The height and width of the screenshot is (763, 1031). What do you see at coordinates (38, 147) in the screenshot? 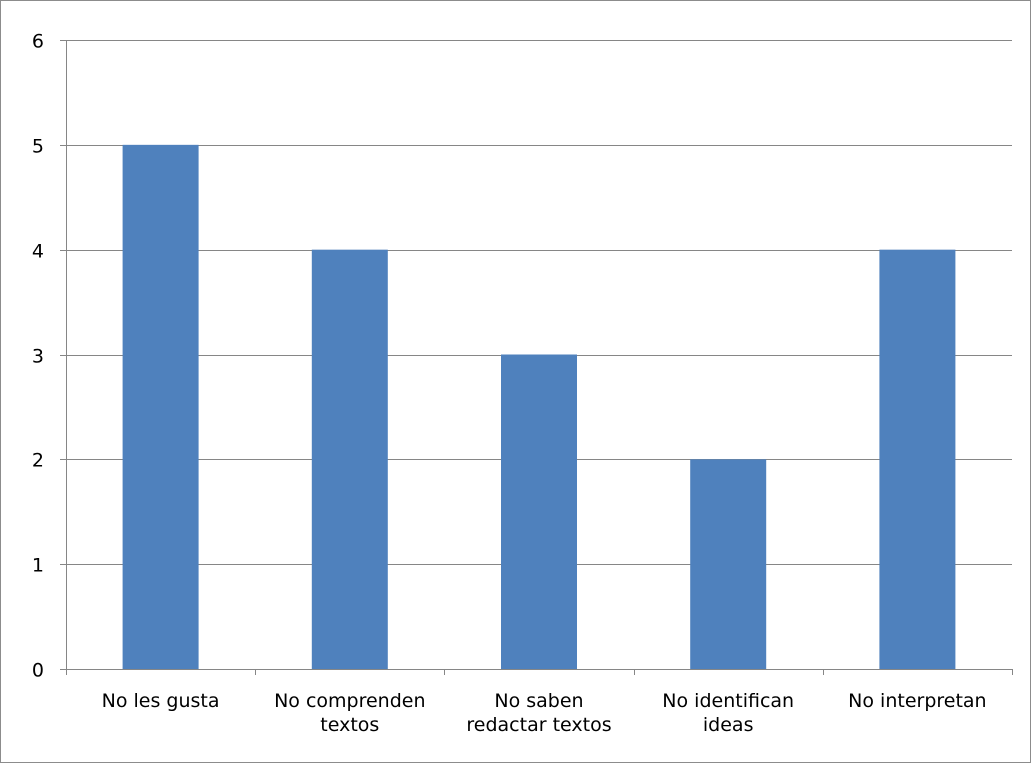
I see `y-tick-label: 5` at bounding box center [38, 147].